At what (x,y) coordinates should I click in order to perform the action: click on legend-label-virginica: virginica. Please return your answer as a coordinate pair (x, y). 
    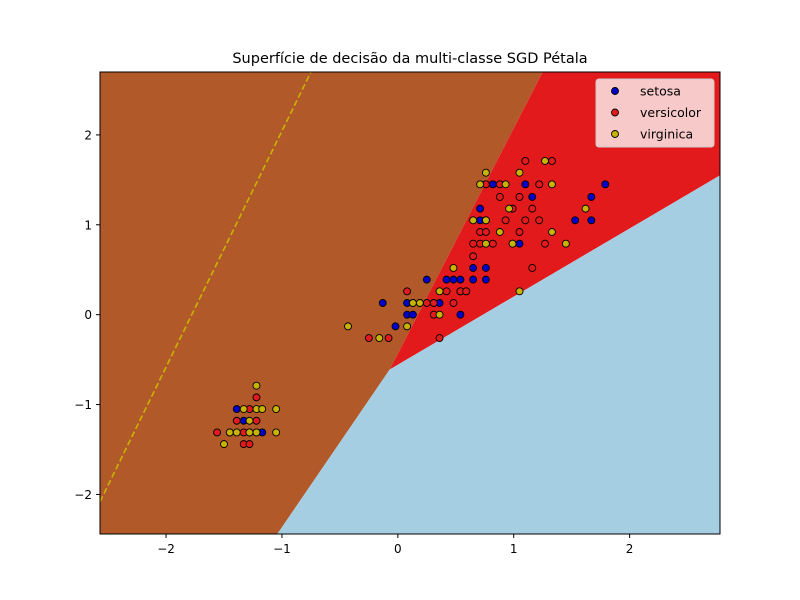
    Looking at the image, I should click on (666, 134).